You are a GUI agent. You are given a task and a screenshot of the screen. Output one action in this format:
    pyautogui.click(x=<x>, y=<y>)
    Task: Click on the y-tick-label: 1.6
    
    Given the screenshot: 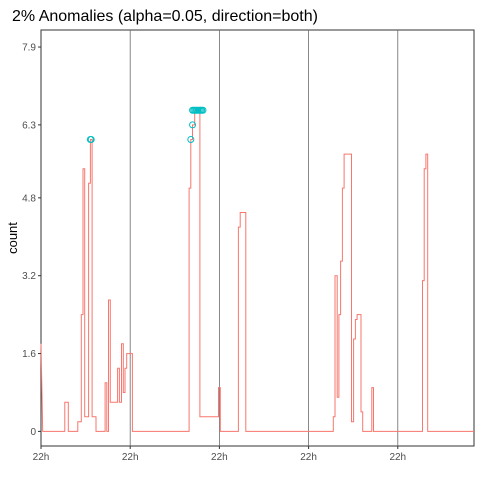 What is the action you would take?
    pyautogui.click(x=29, y=354)
    